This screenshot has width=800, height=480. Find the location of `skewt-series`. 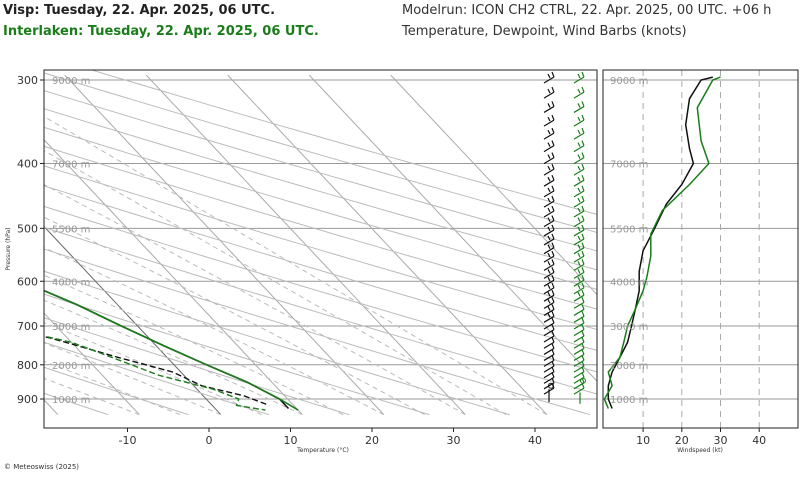

skewt-series is located at coordinates (171, 350).